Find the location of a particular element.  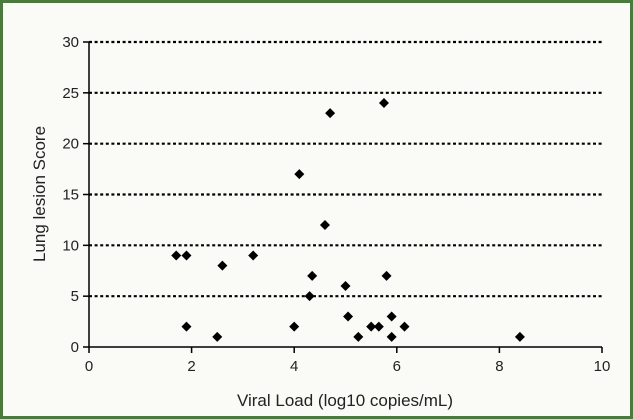

y-tick-label-20: 20 is located at coordinates (70, 144).